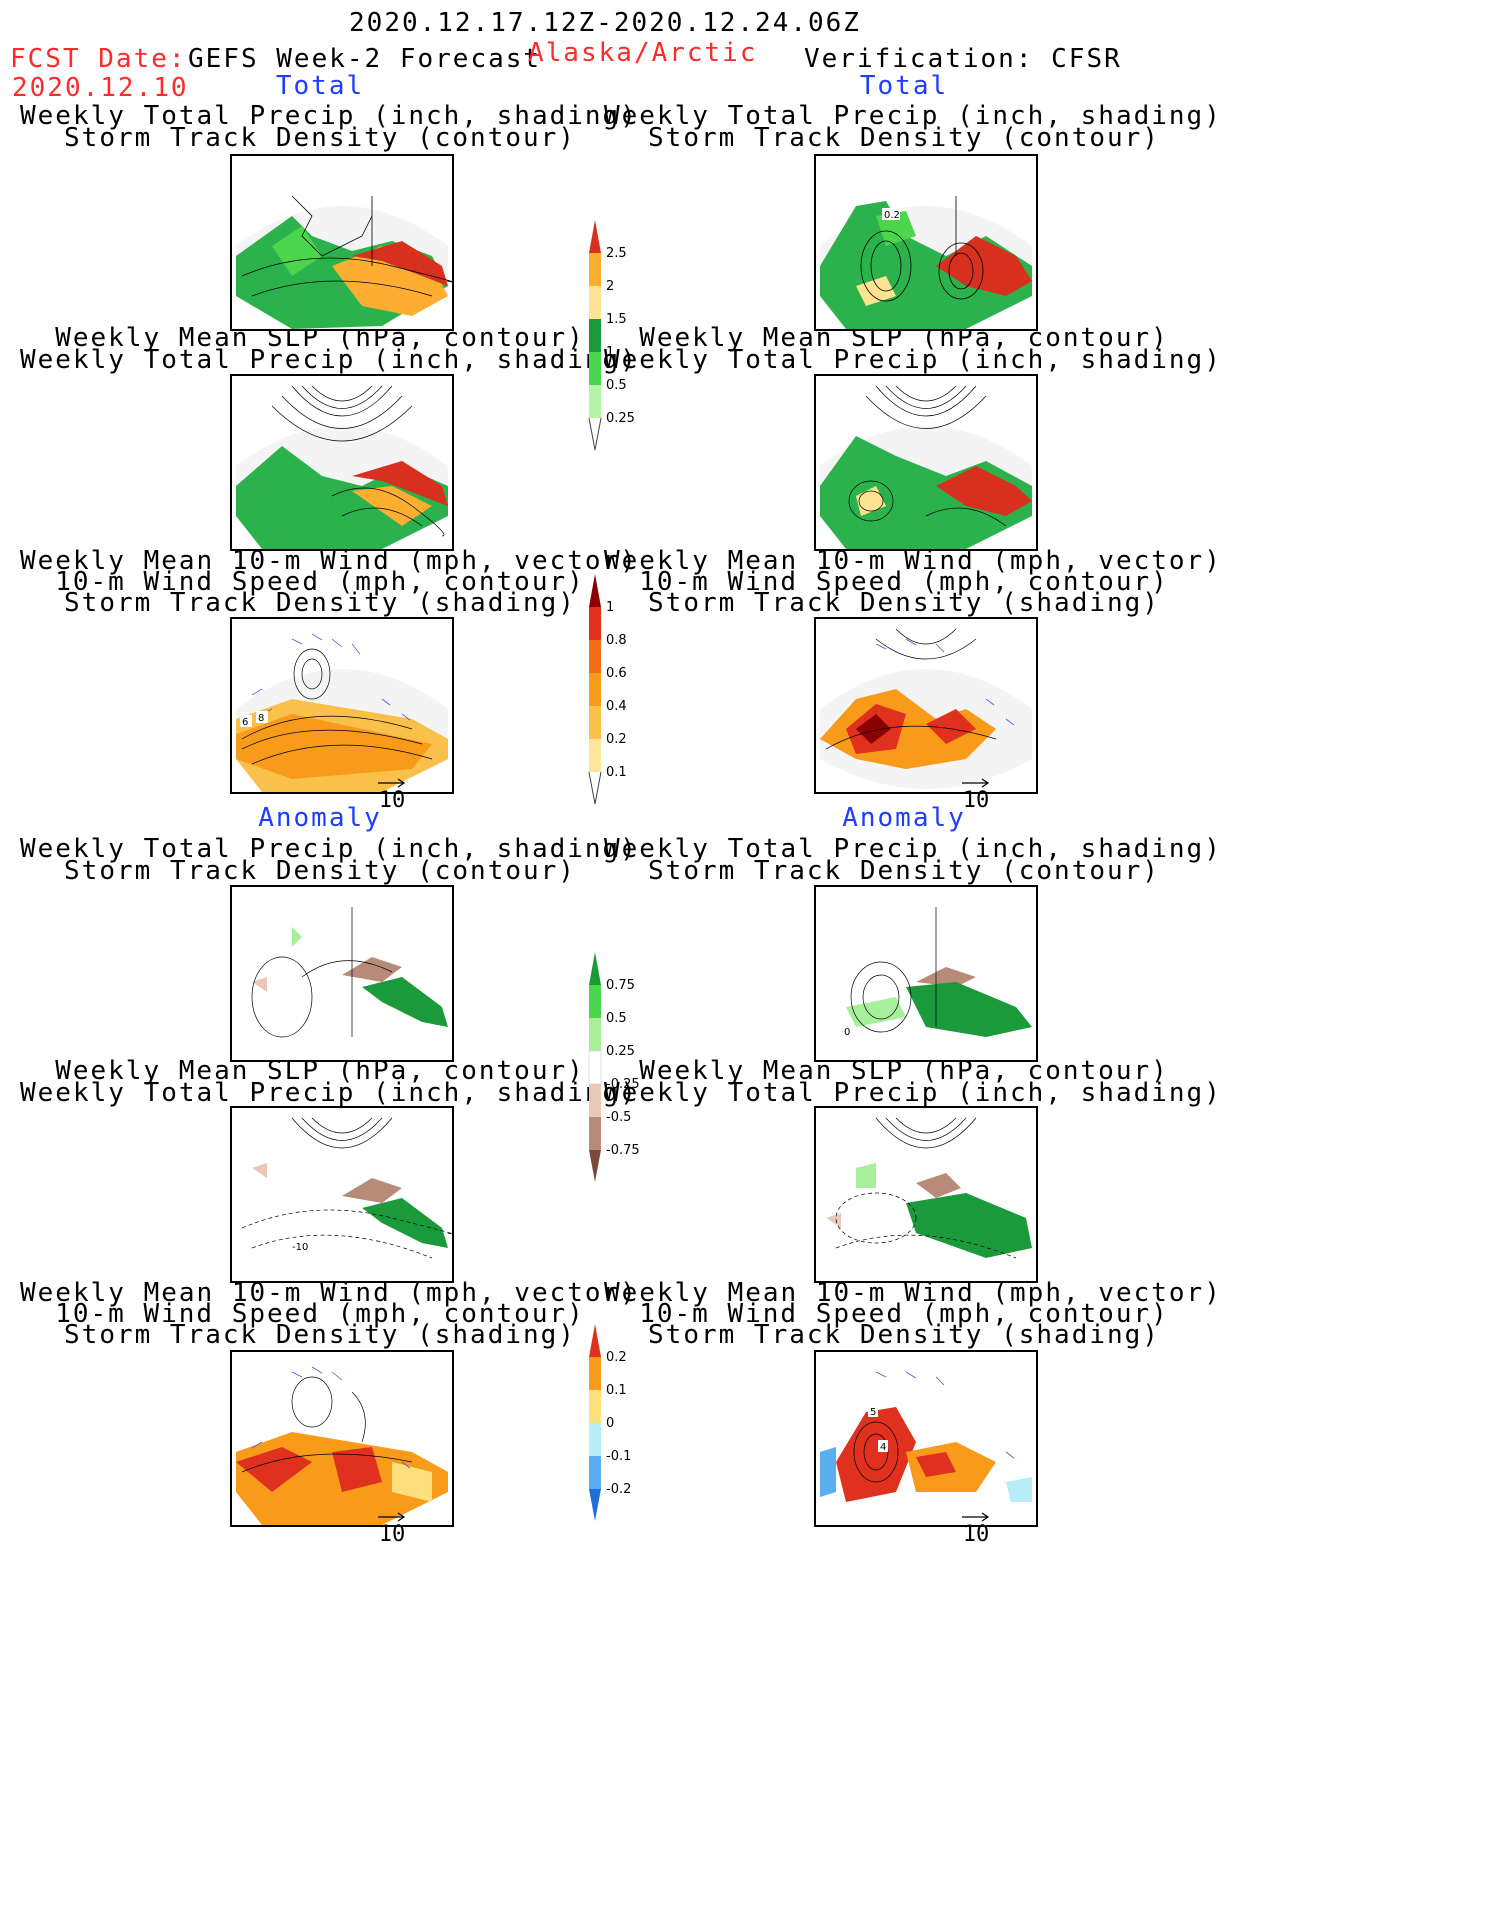 The image size is (1487, 1925). I want to click on map-total-wind-track-forecast: 6 8, so click(342, 705).